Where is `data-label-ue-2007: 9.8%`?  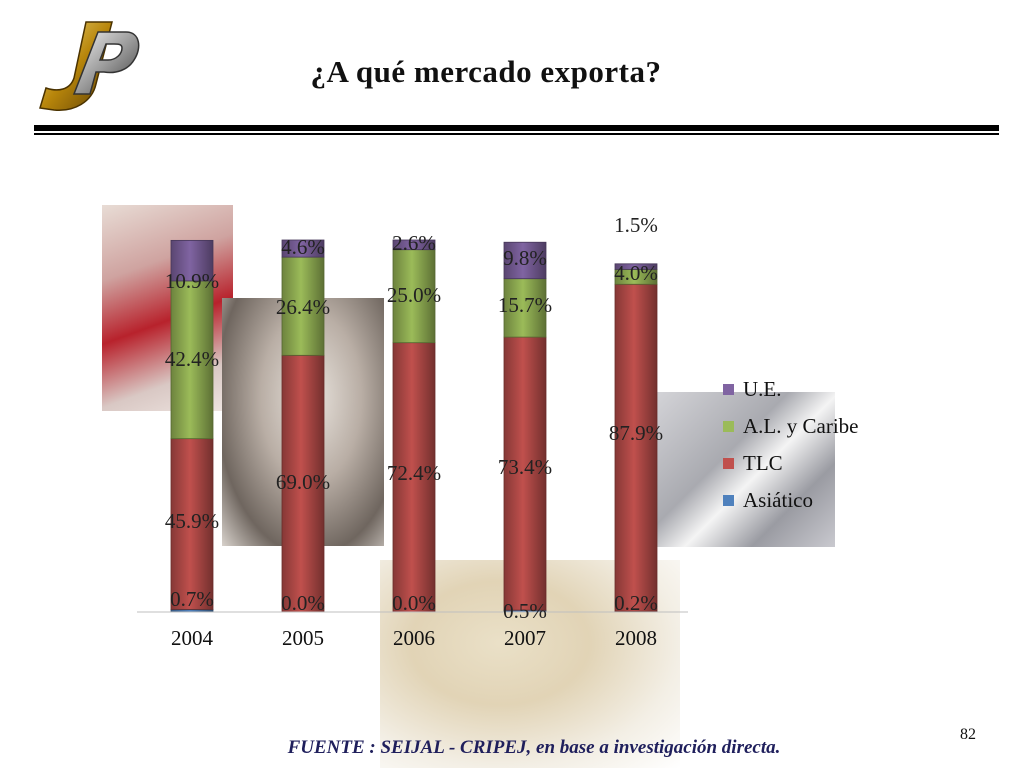 data-label-ue-2007: 9.8% is located at coordinates (525, 258).